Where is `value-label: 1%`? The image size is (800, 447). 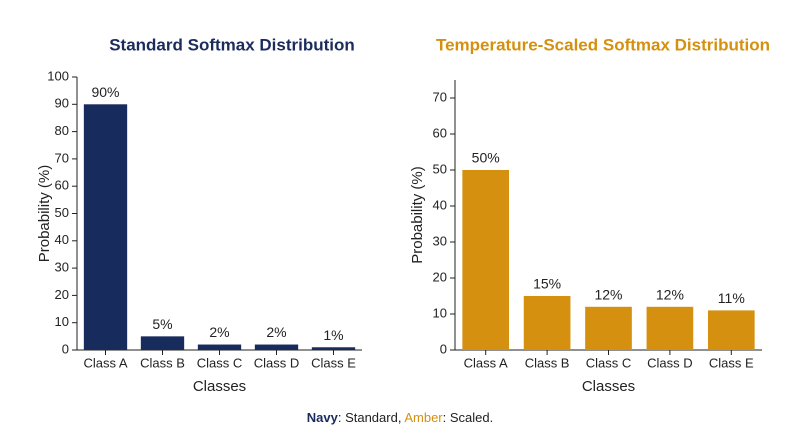 value-label: 1% is located at coordinates (333, 335).